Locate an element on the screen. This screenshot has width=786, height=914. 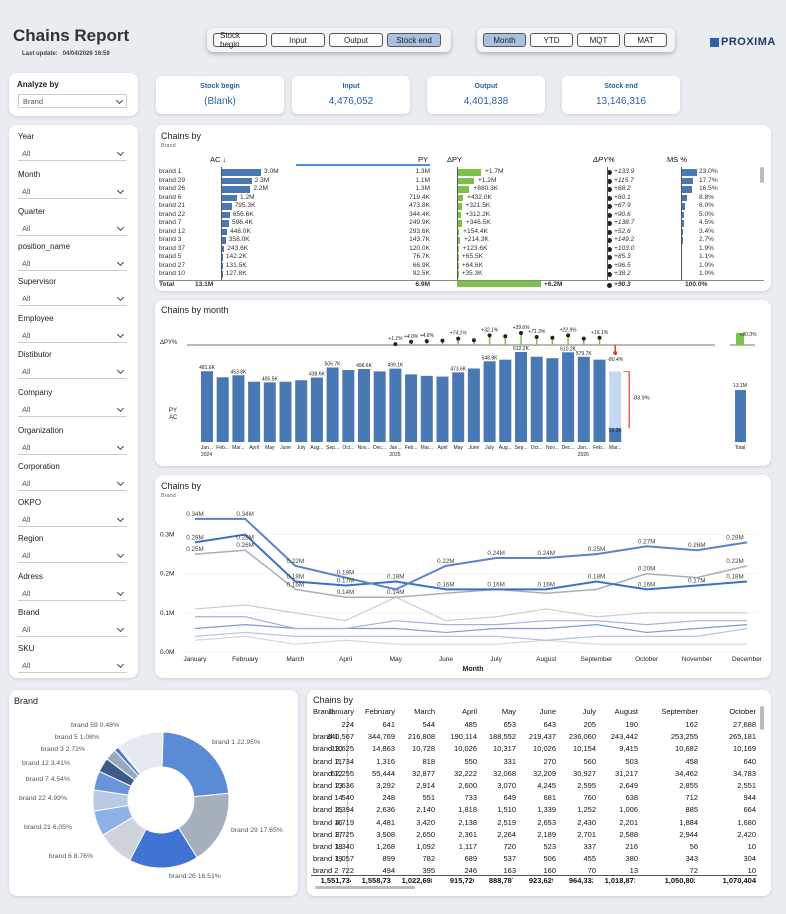
matrix-row-label: brand 14 is located at coordinates (328, 798).